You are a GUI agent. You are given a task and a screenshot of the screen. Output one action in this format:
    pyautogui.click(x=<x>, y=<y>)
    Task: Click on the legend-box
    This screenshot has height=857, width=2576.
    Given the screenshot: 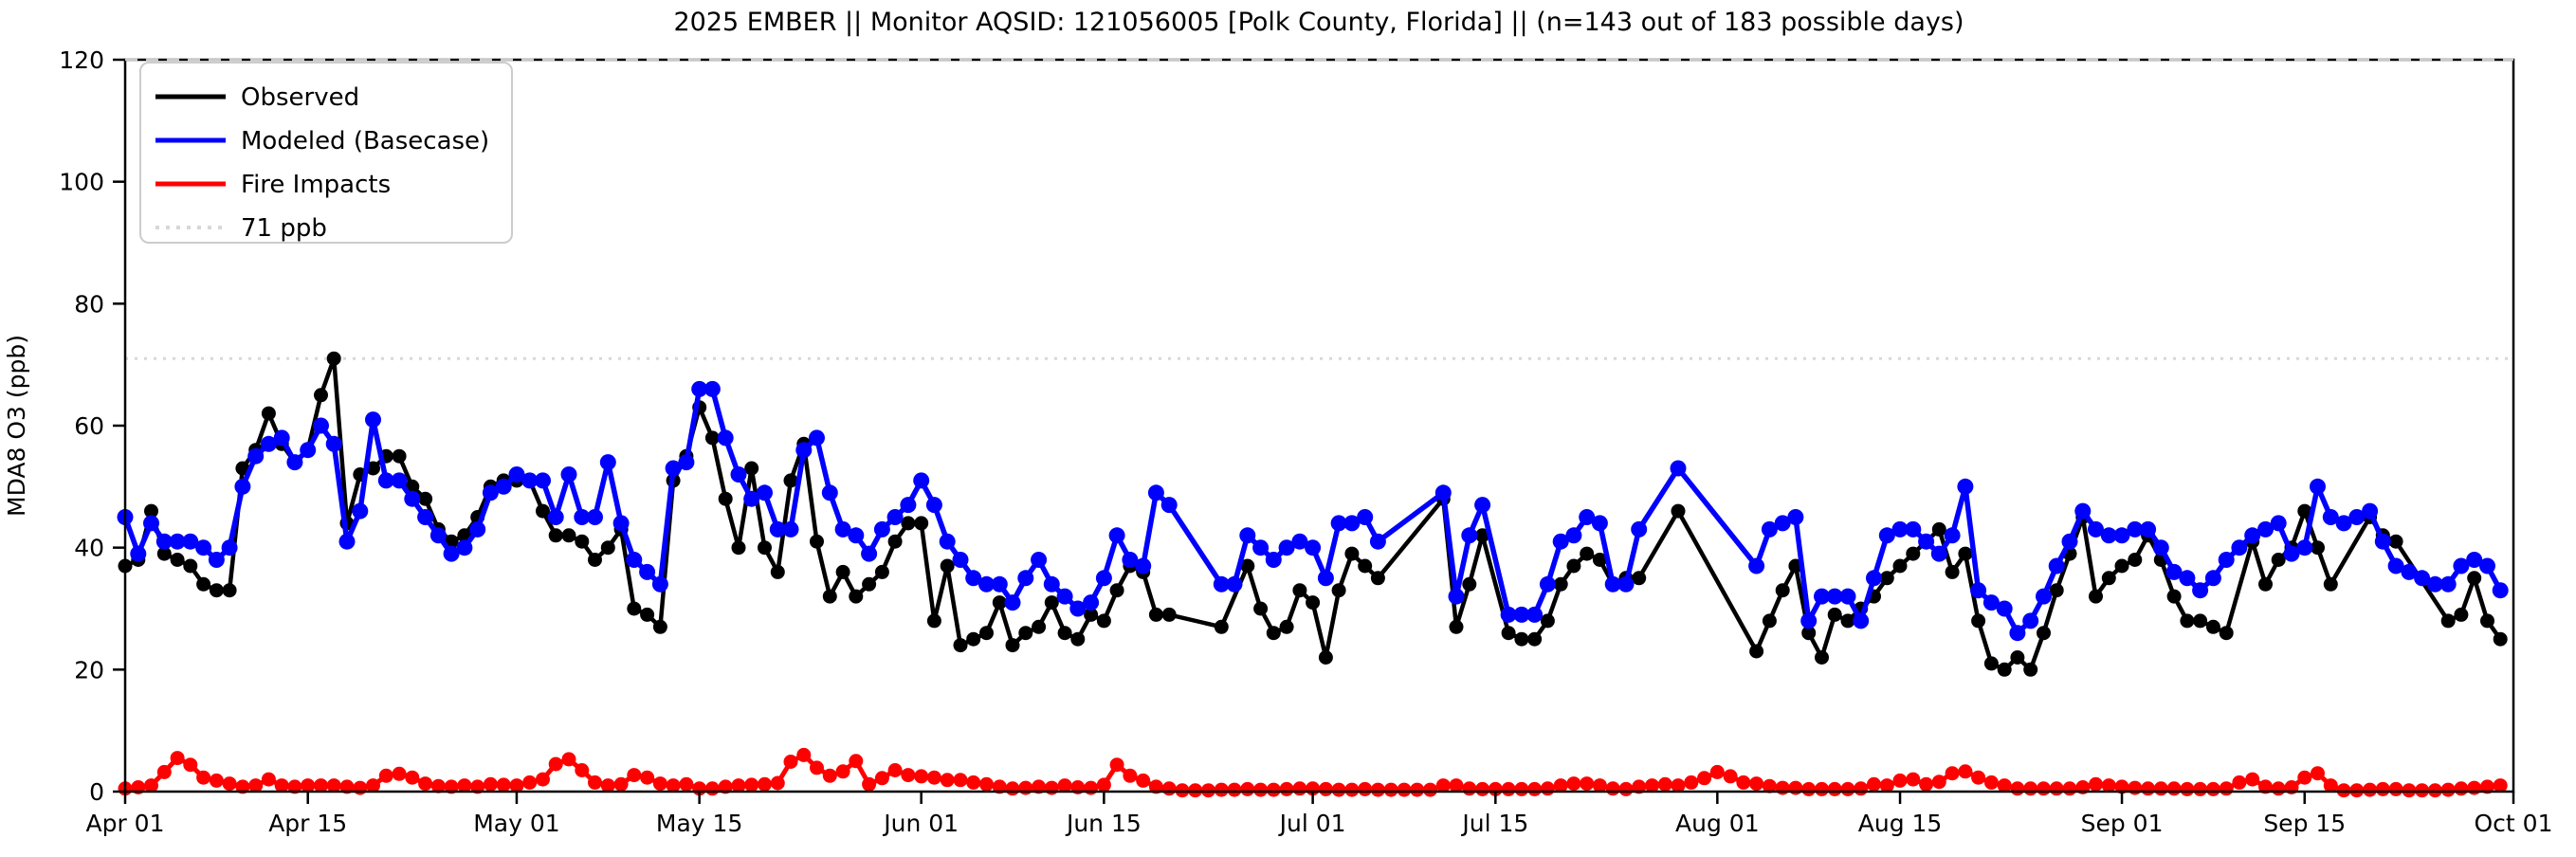 What is the action you would take?
    pyautogui.click(x=326, y=153)
    